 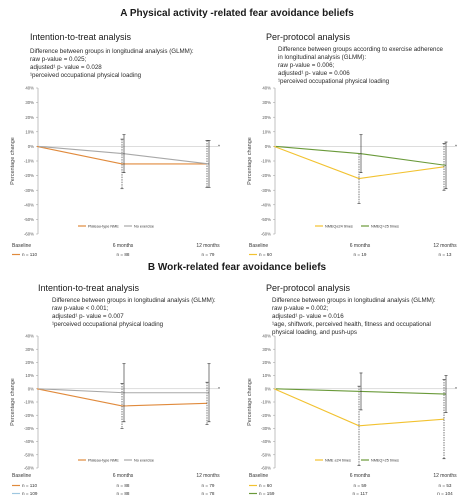 I want to click on stat-line: raw p-value = 0.006;, so click(x=306, y=65).